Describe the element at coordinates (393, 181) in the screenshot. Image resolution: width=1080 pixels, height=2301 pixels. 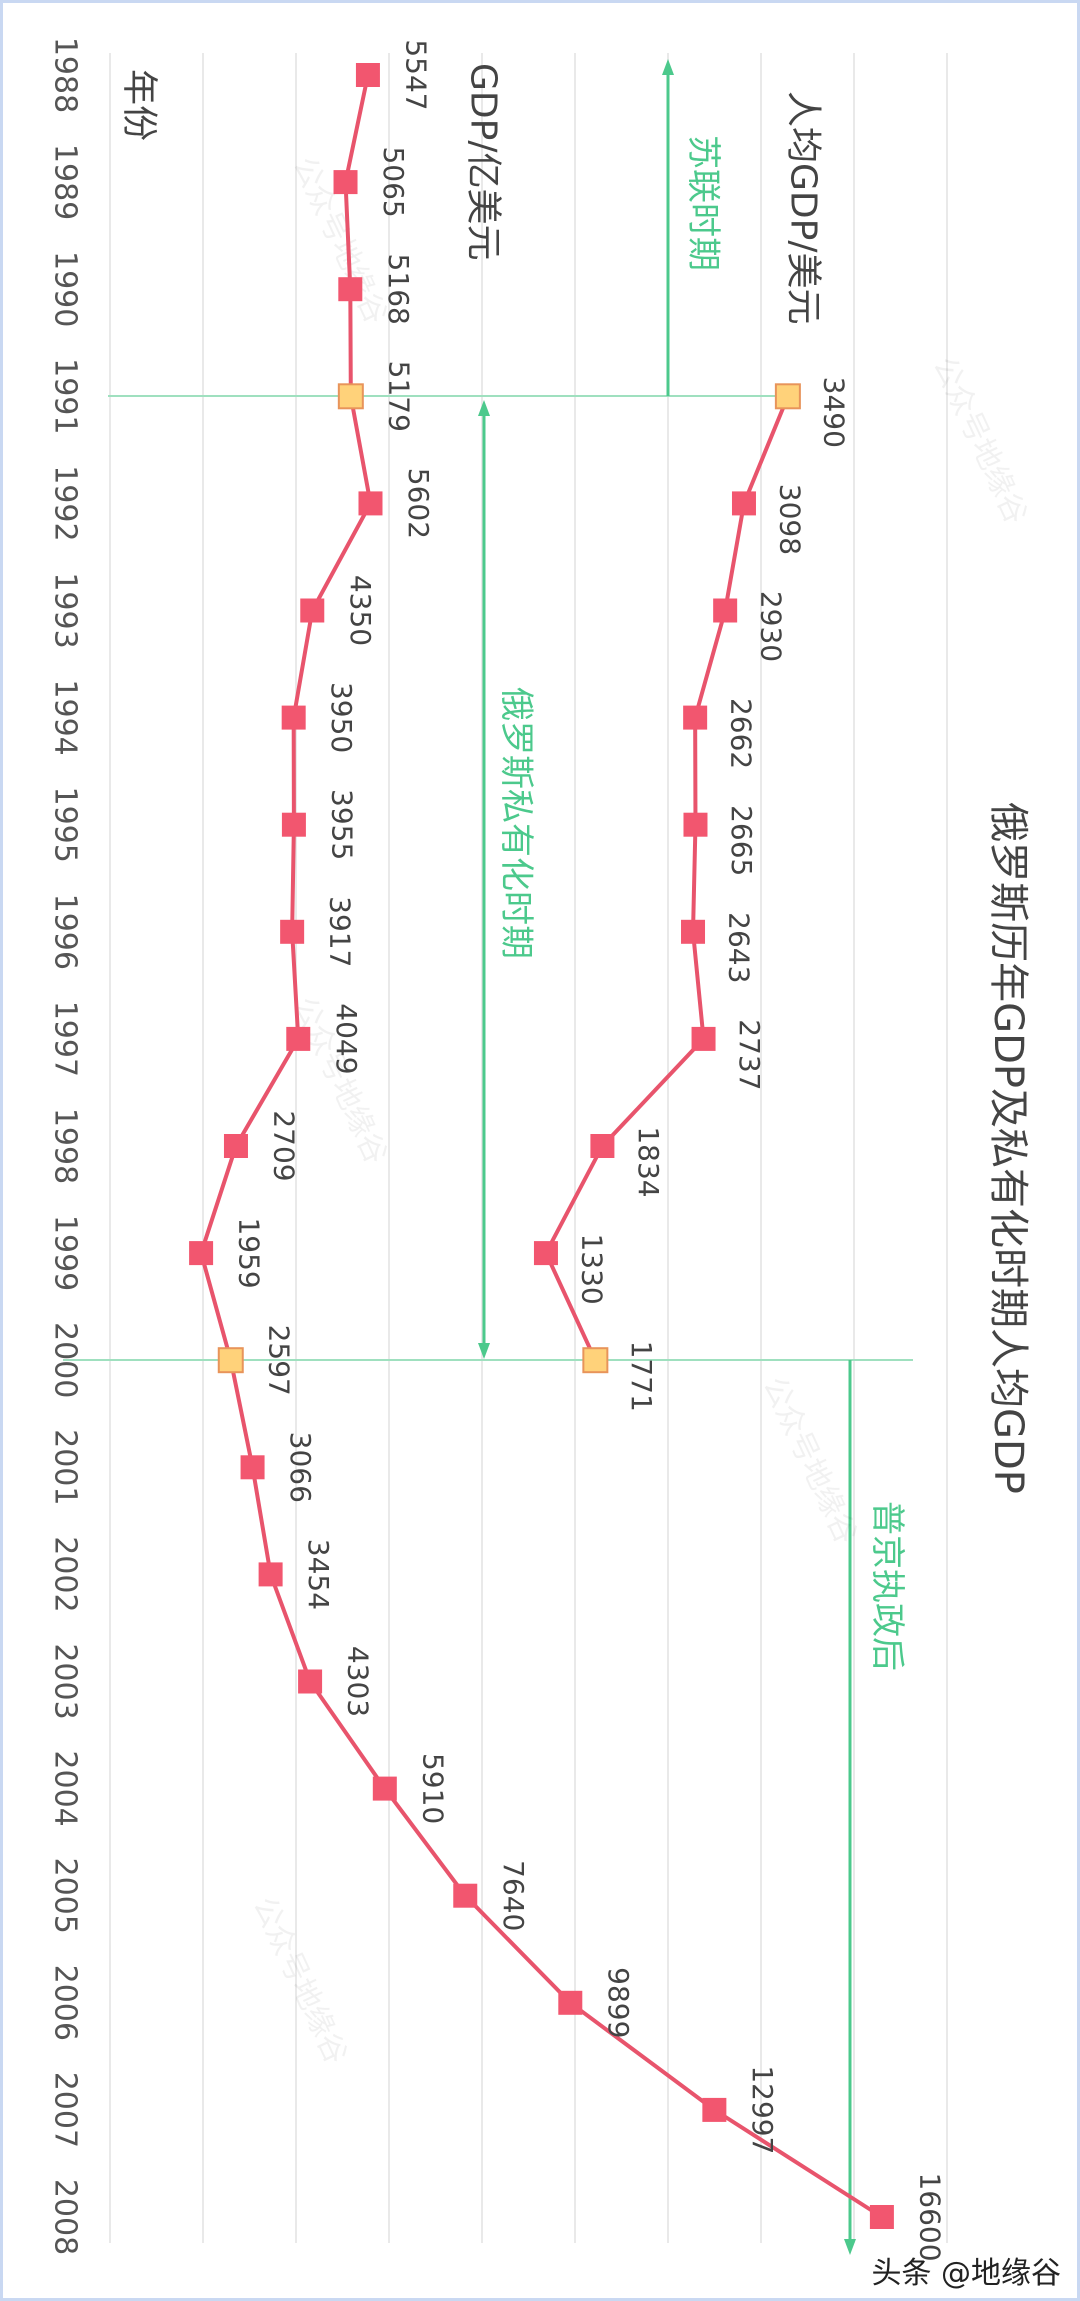
I see `data-label: 5065` at that location.